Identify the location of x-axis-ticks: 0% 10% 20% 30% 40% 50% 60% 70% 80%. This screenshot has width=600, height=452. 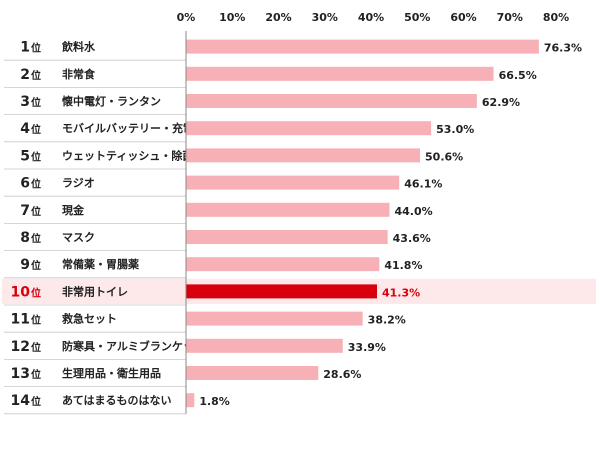
(373, 17).